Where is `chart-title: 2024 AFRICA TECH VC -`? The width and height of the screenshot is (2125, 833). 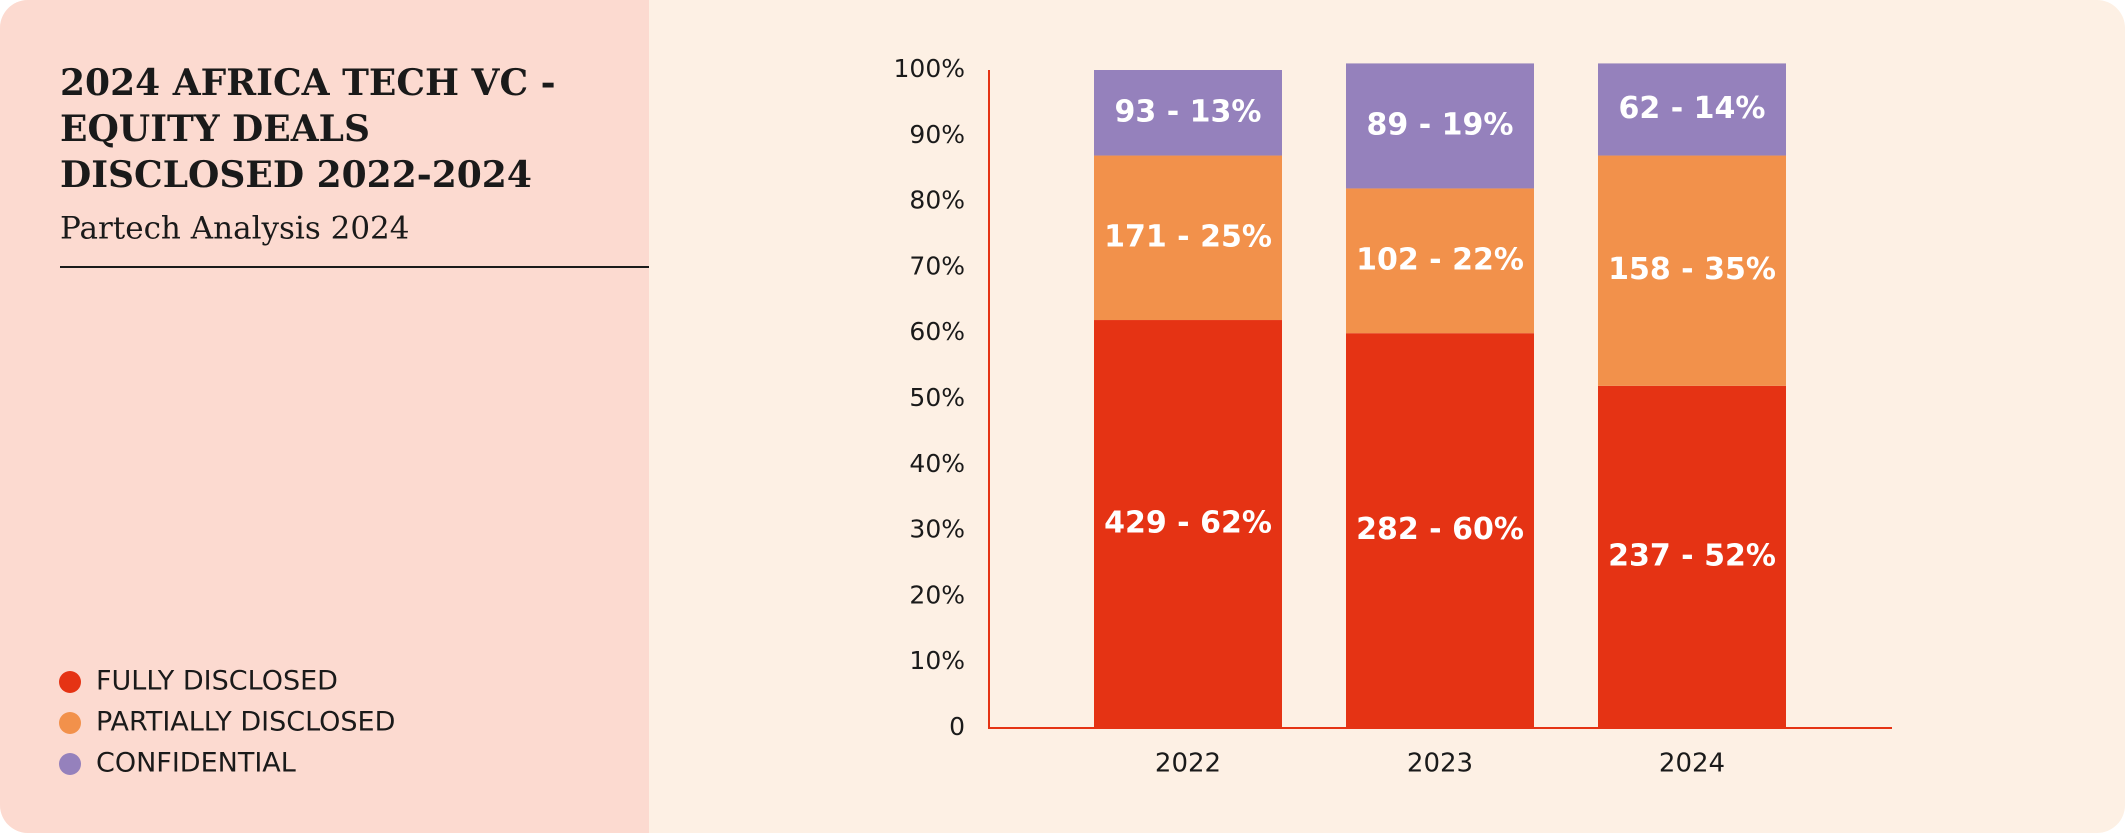 chart-title: 2024 AFRICA TECH VC - is located at coordinates (308, 83).